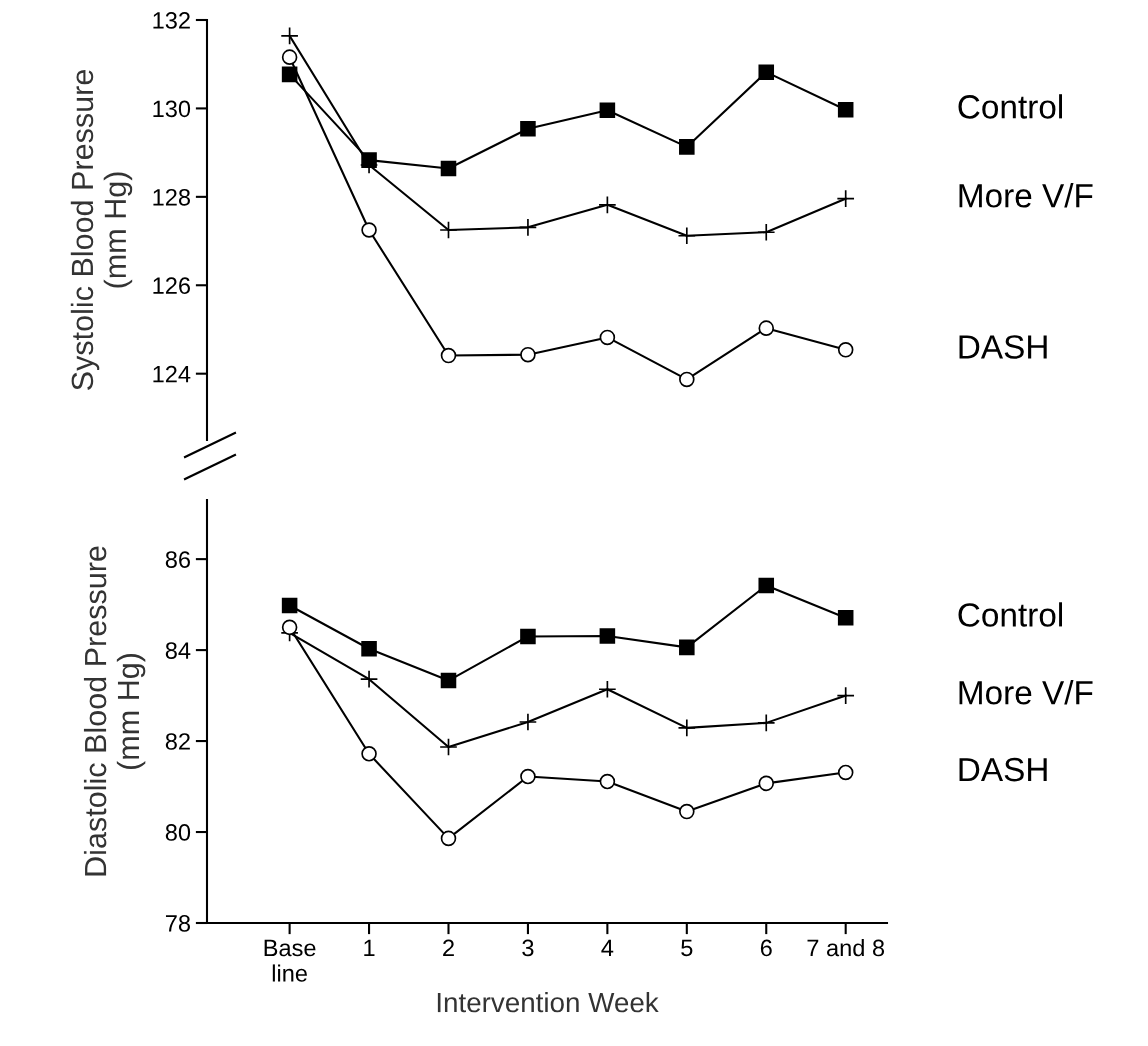  I want to click on x-tick-label: 2, so click(448, 948).